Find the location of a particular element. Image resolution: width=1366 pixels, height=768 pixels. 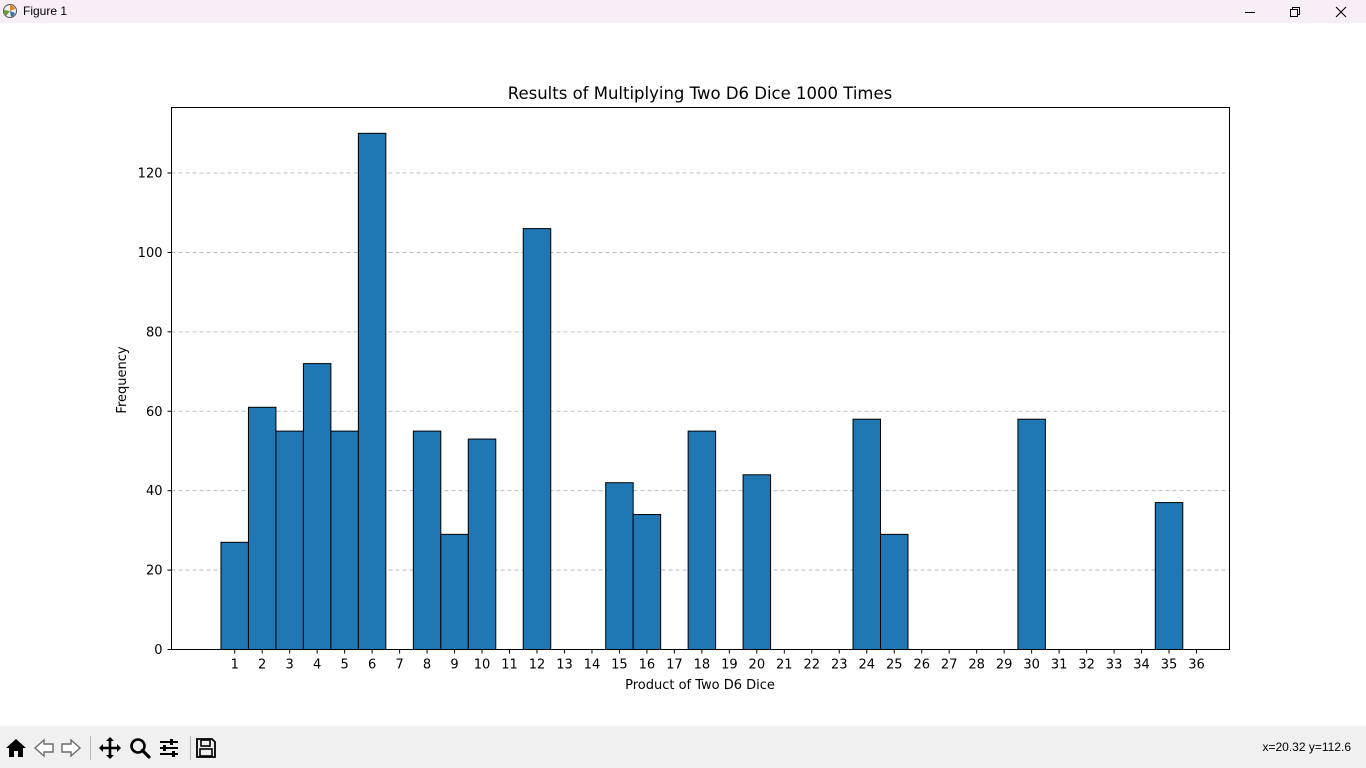

minimize-icon is located at coordinates (1250, 12).